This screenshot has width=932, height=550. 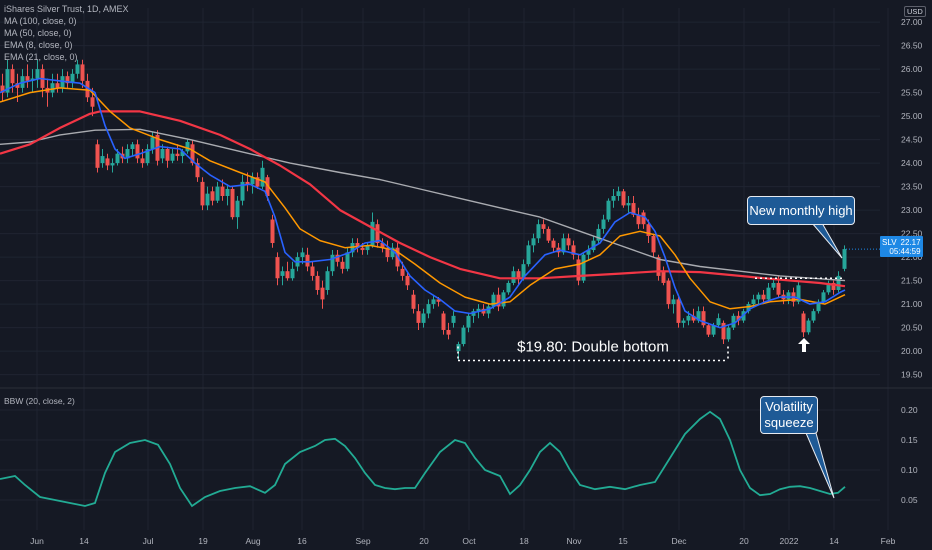 I want to click on time-tick-label: Dec, so click(x=679, y=541).